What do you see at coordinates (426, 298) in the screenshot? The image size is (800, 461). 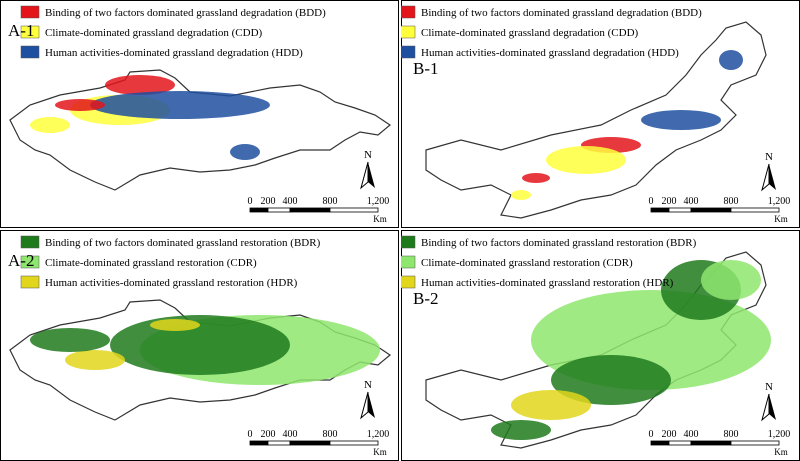 I see `panel-label: B-2` at bounding box center [426, 298].